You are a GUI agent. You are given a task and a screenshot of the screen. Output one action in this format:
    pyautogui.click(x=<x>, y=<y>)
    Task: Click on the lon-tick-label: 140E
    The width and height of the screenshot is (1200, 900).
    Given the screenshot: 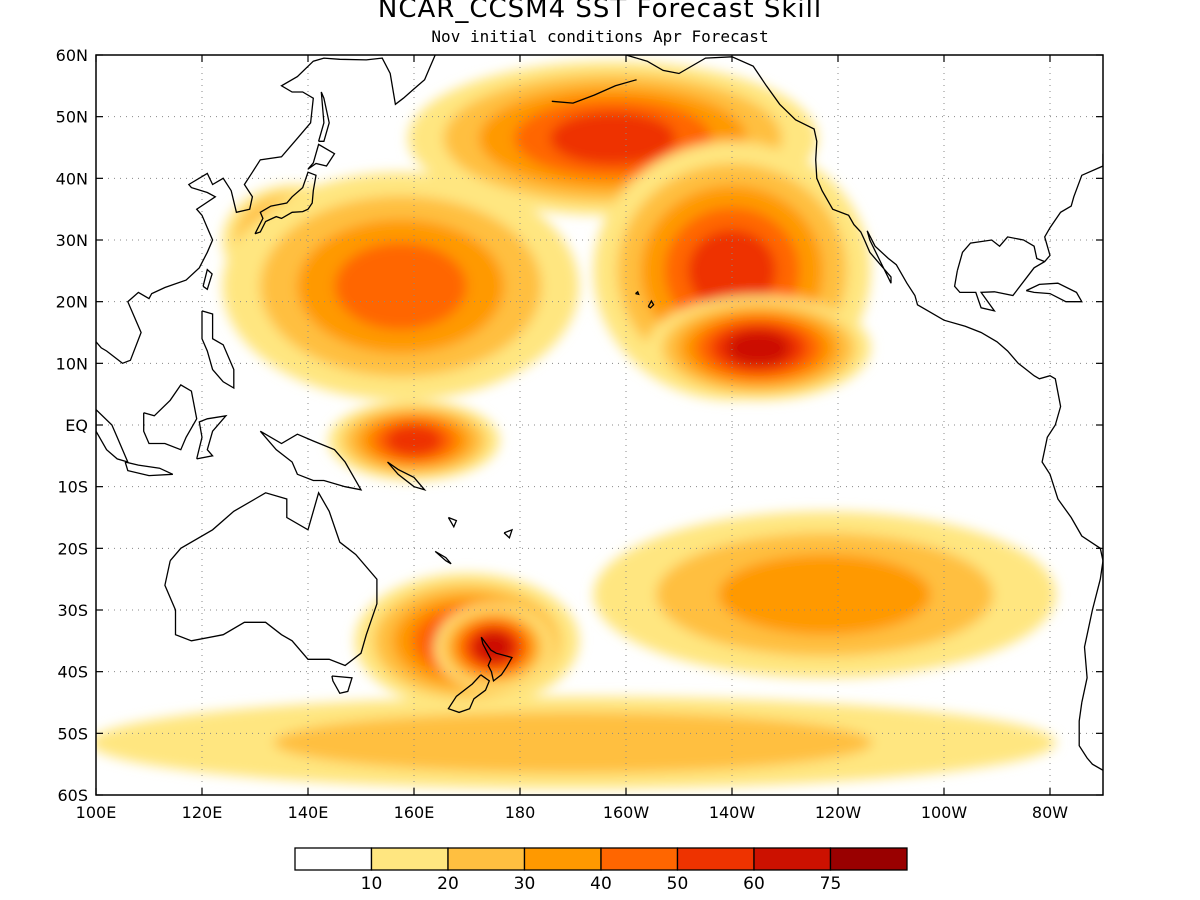 What is the action you would take?
    pyautogui.click(x=308, y=812)
    